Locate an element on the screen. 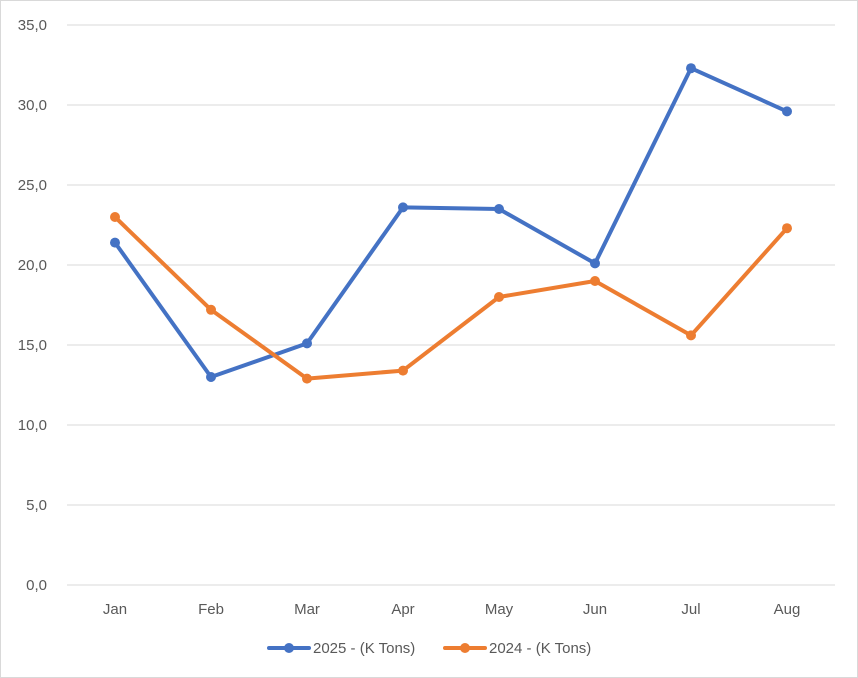 The height and width of the screenshot is (678, 858). x-axis-ticks: Jan Feb Mar Apr May Jun Jul Aug is located at coordinates (451, 609).